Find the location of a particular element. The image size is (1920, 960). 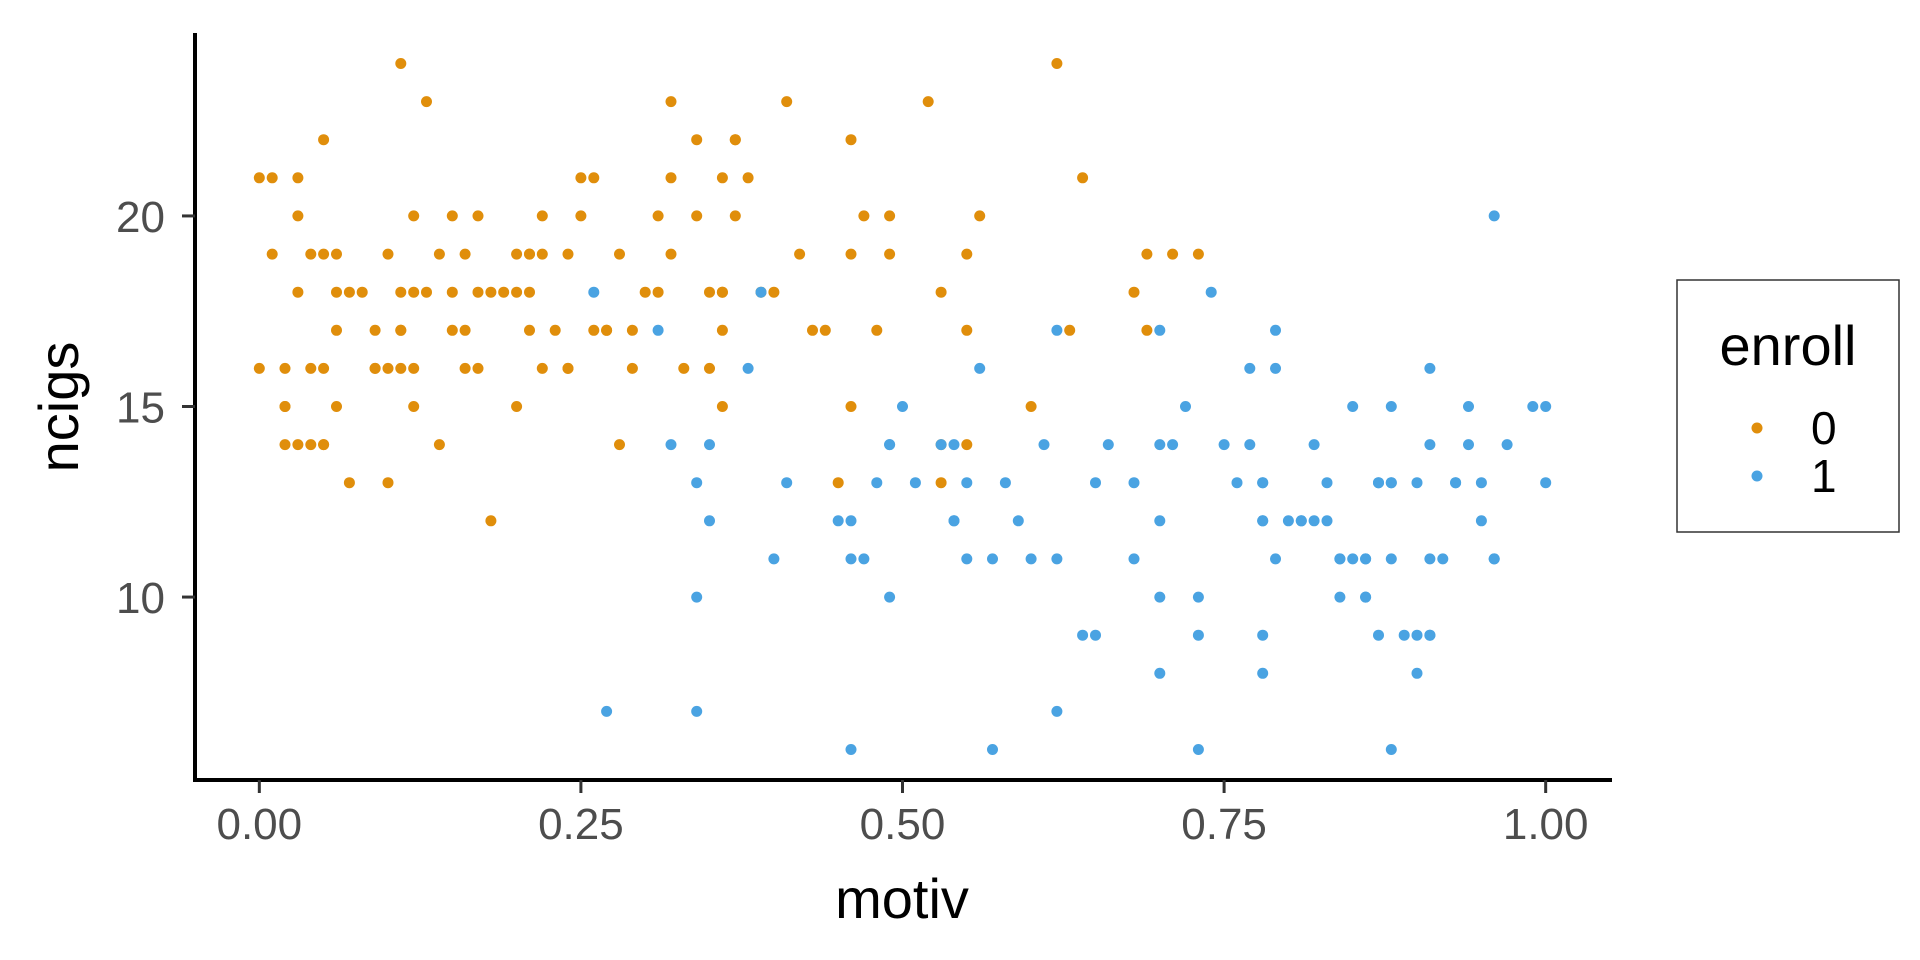

y-axis-ticks: 10 15 20 is located at coordinates (155, 408).